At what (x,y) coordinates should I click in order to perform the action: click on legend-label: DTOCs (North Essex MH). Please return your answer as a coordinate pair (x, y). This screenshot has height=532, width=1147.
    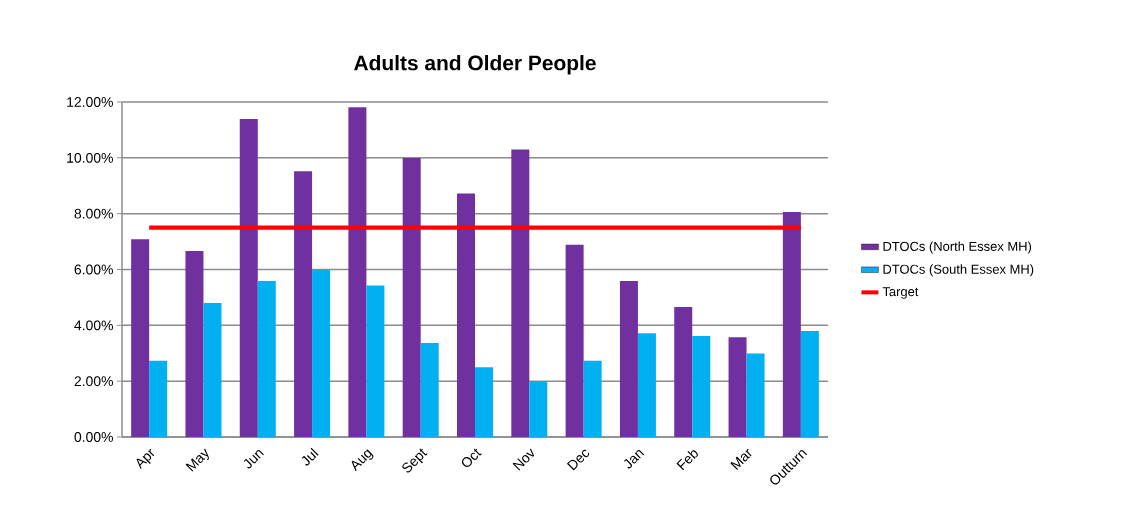
    Looking at the image, I should click on (957, 247).